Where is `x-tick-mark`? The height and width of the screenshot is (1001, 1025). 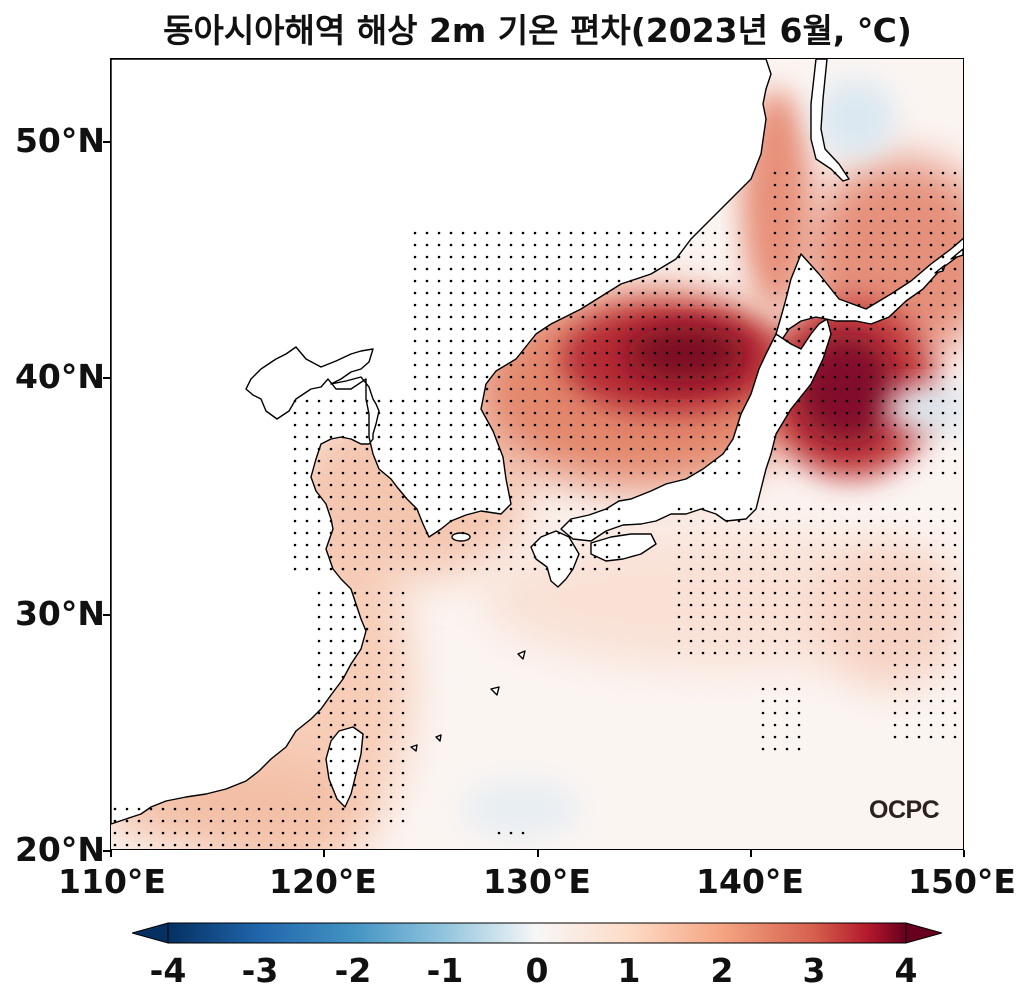
x-tick-mark is located at coordinates (538, 853).